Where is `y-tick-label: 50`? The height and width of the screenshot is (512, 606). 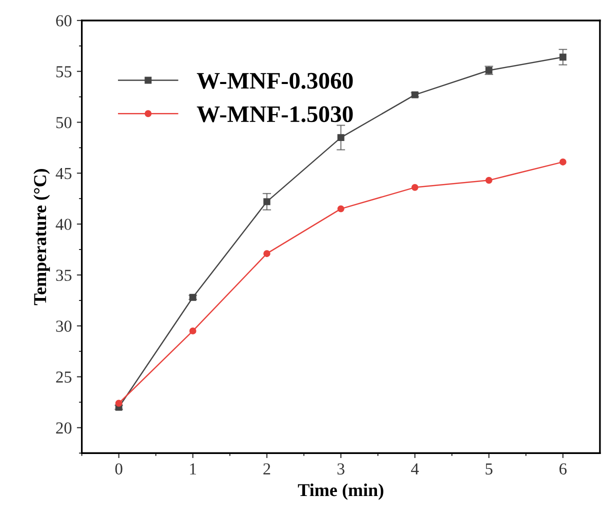
y-tick-label: 50 is located at coordinates (64, 122).